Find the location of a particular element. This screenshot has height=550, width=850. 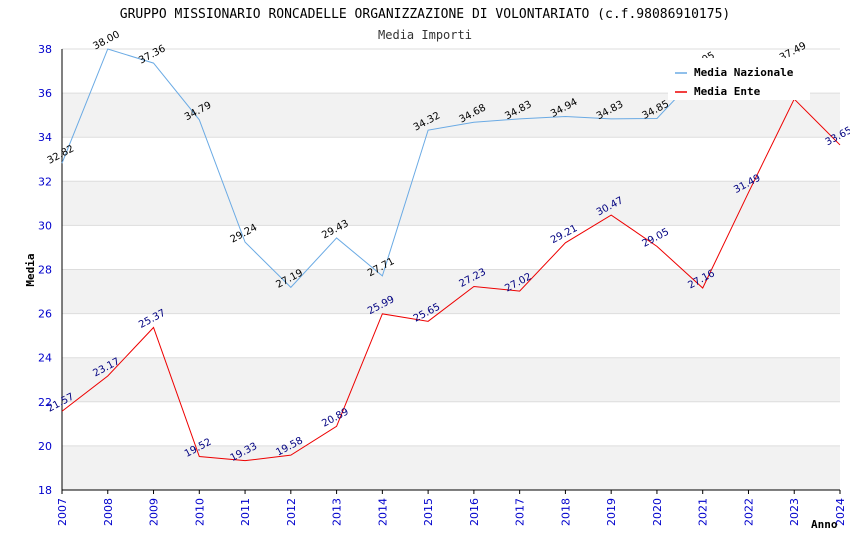

y-axis-label: Media is located at coordinates (30, 269).